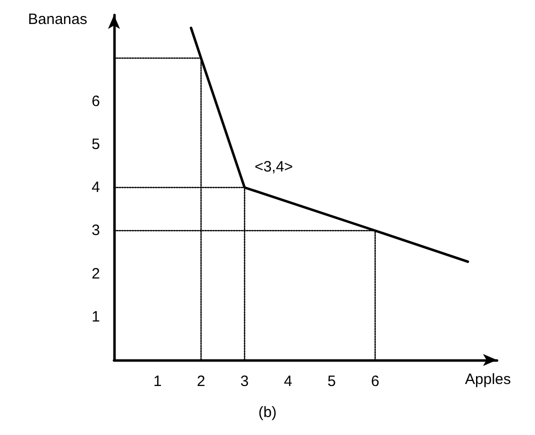  I want to click on x-tick-label: 4, so click(288, 381).